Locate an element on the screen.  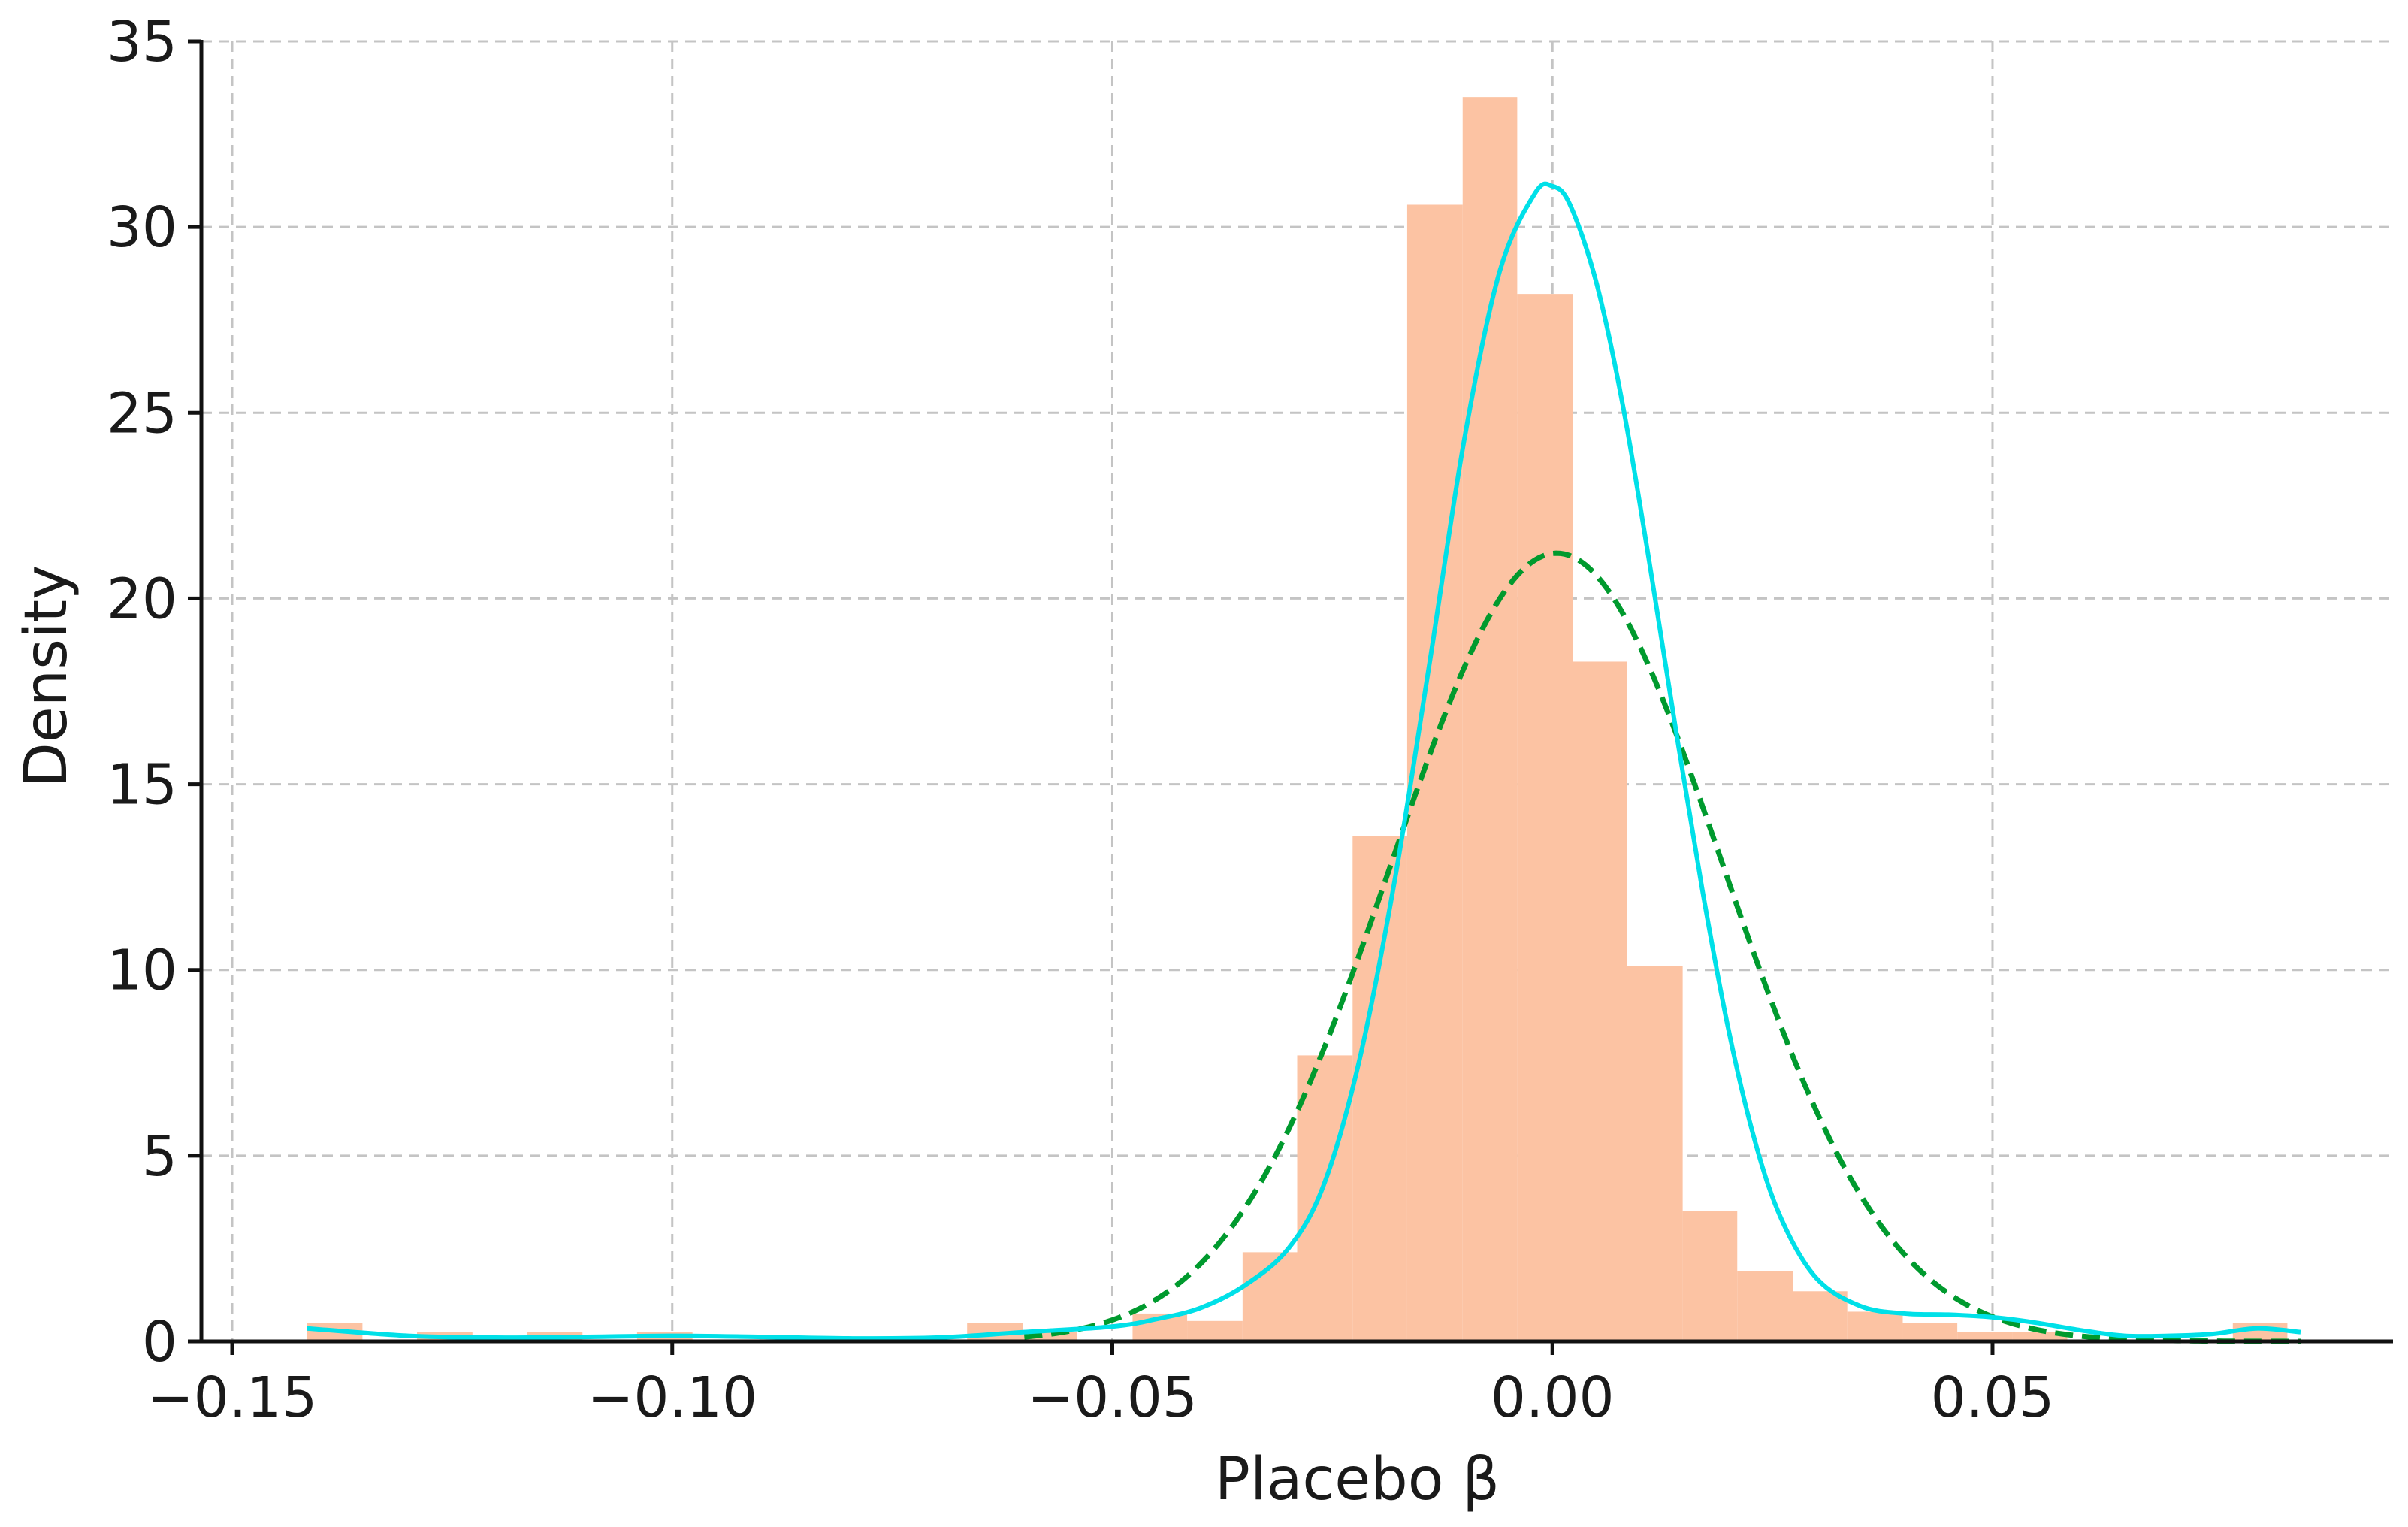
x-tick-label: −0.05 is located at coordinates (1112, 1397).